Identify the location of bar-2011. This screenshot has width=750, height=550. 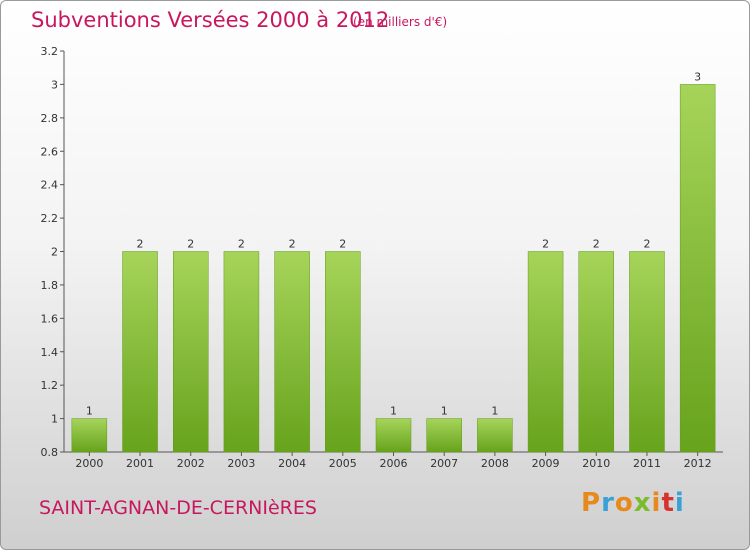
(647, 352).